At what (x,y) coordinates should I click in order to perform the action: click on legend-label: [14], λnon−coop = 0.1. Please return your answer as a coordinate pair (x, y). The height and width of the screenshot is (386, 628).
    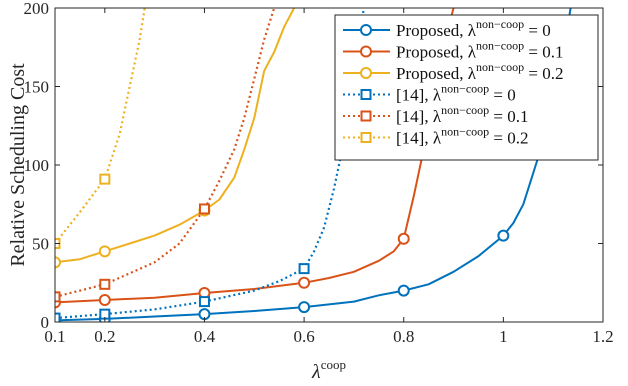
    Looking at the image, I should click on (462, 114).